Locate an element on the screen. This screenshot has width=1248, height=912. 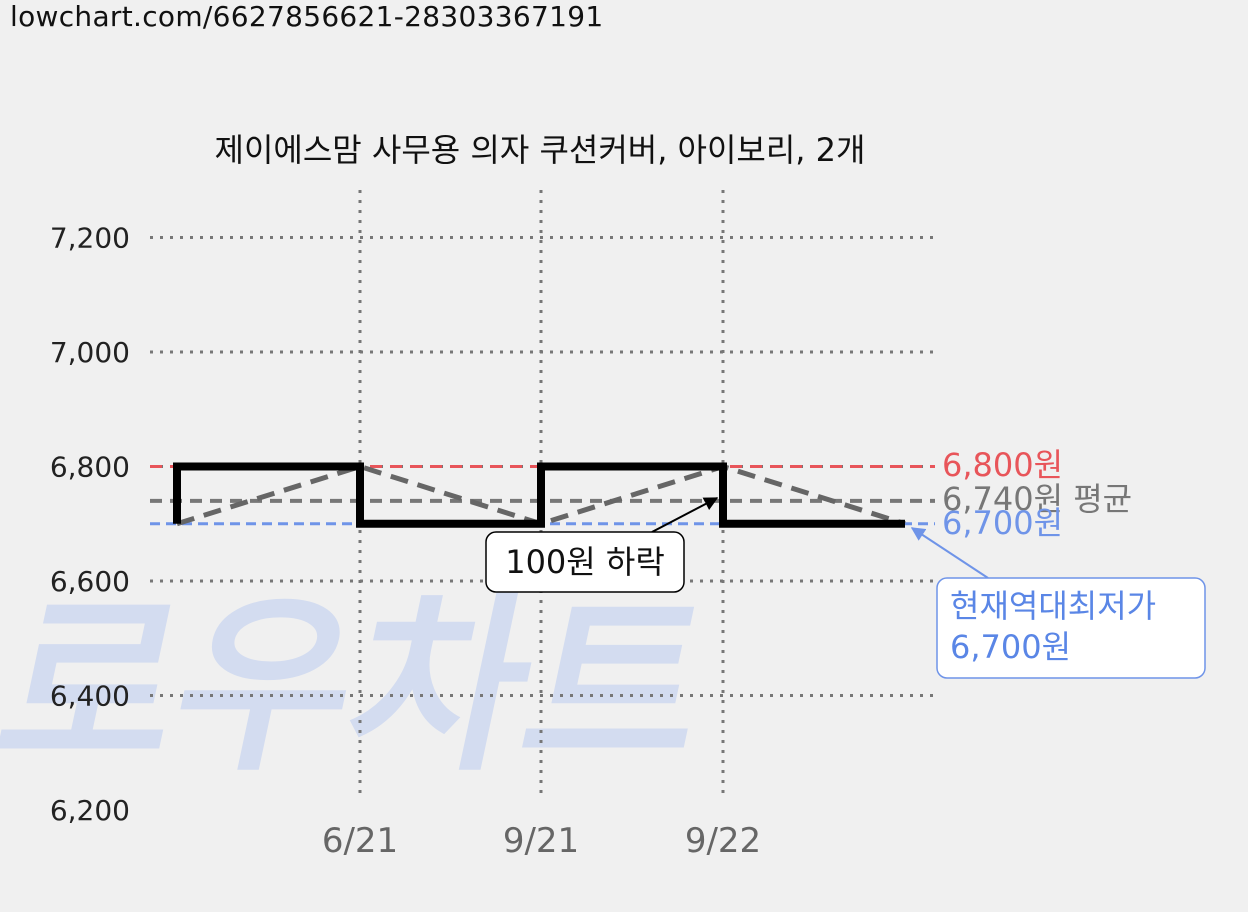
reference-label-avg: 6,740원 평균 is located at coordinates (1037, 499).